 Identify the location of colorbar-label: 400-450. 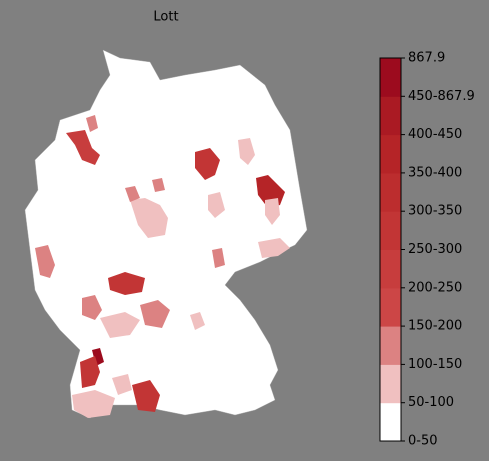
(435, 134).